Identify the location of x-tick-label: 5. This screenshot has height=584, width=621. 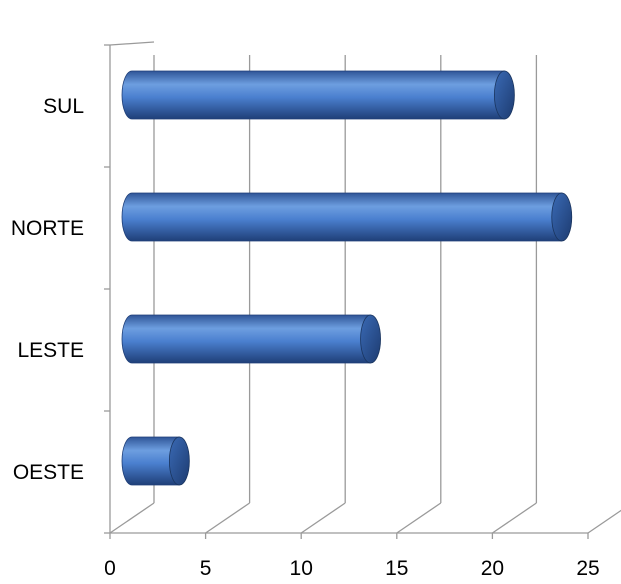
(206, 568).